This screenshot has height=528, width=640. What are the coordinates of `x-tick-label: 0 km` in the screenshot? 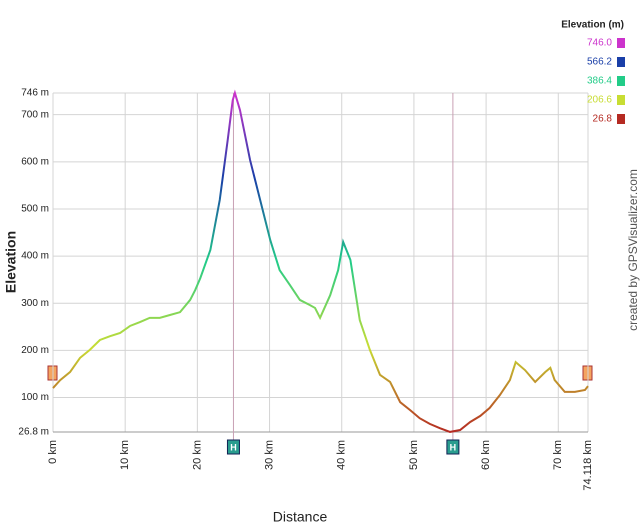 It's located at (53, 452).